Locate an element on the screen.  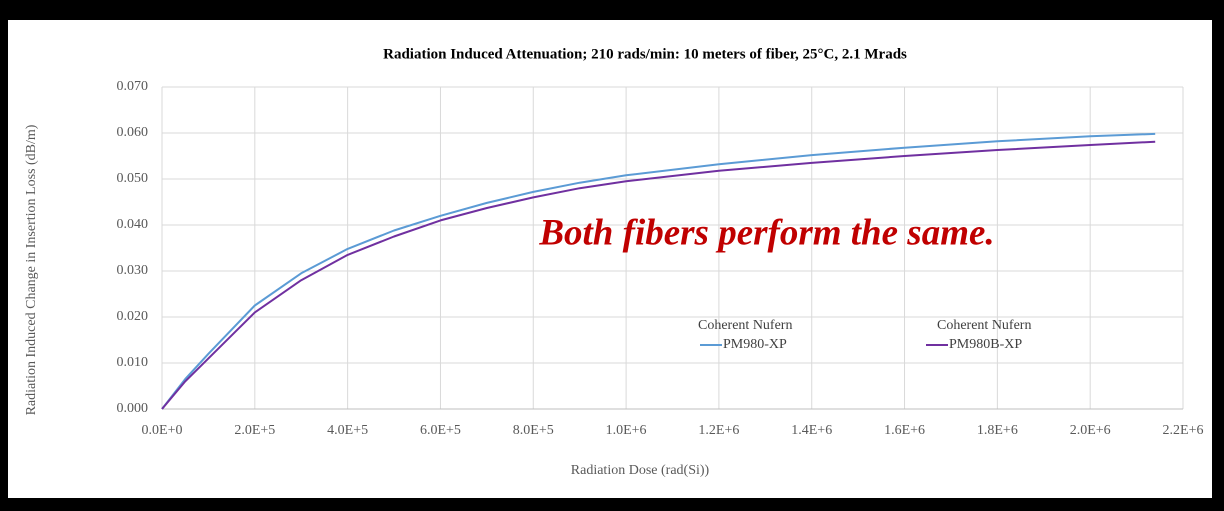
x-tick-label: 2.2E+6 is located at coordinates (1183, 430).